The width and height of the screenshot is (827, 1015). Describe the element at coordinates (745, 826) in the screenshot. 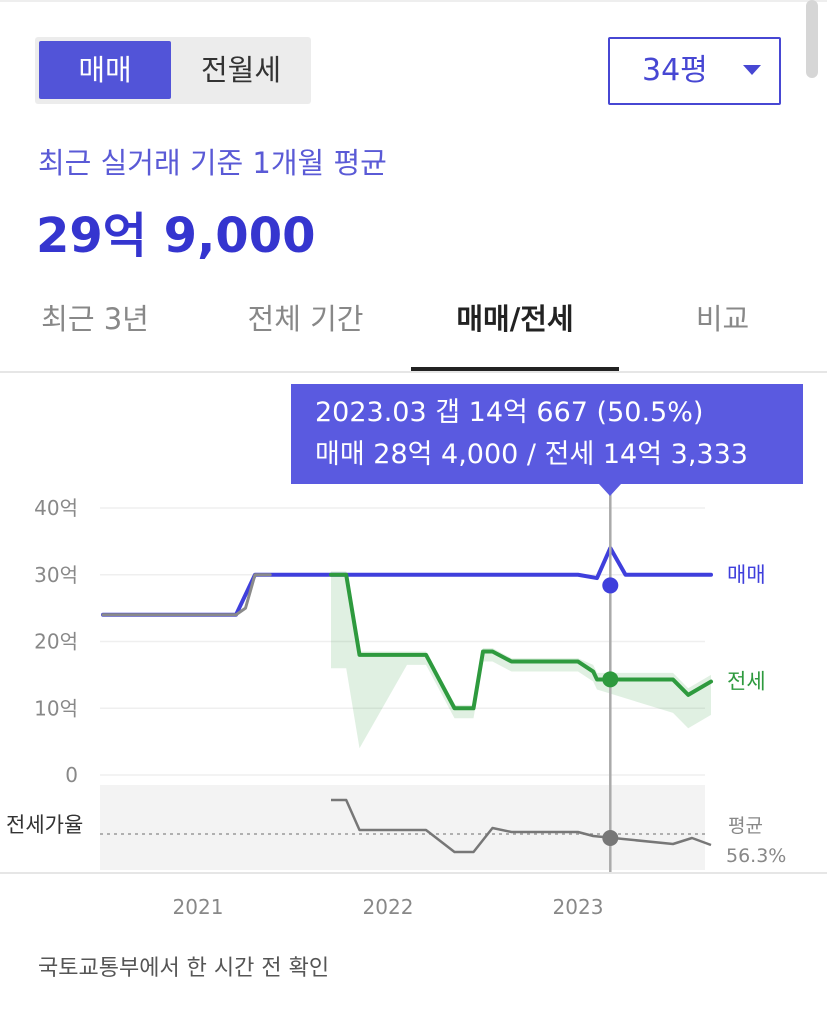

I see `ratio-average-label: 평균` at that location.